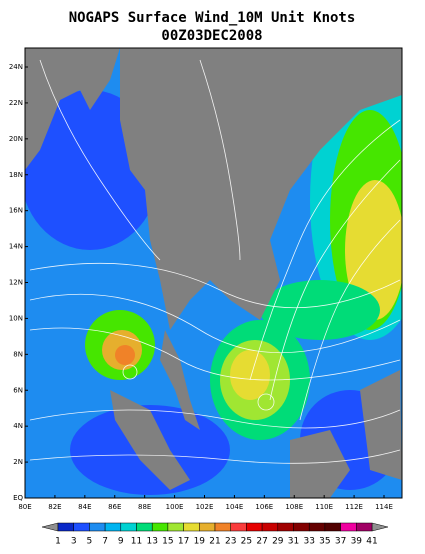  What do you see at coordinates (18, 354) in the screenshot?
I see `y-tick-label: 8N` at bounding box center [18, 354].